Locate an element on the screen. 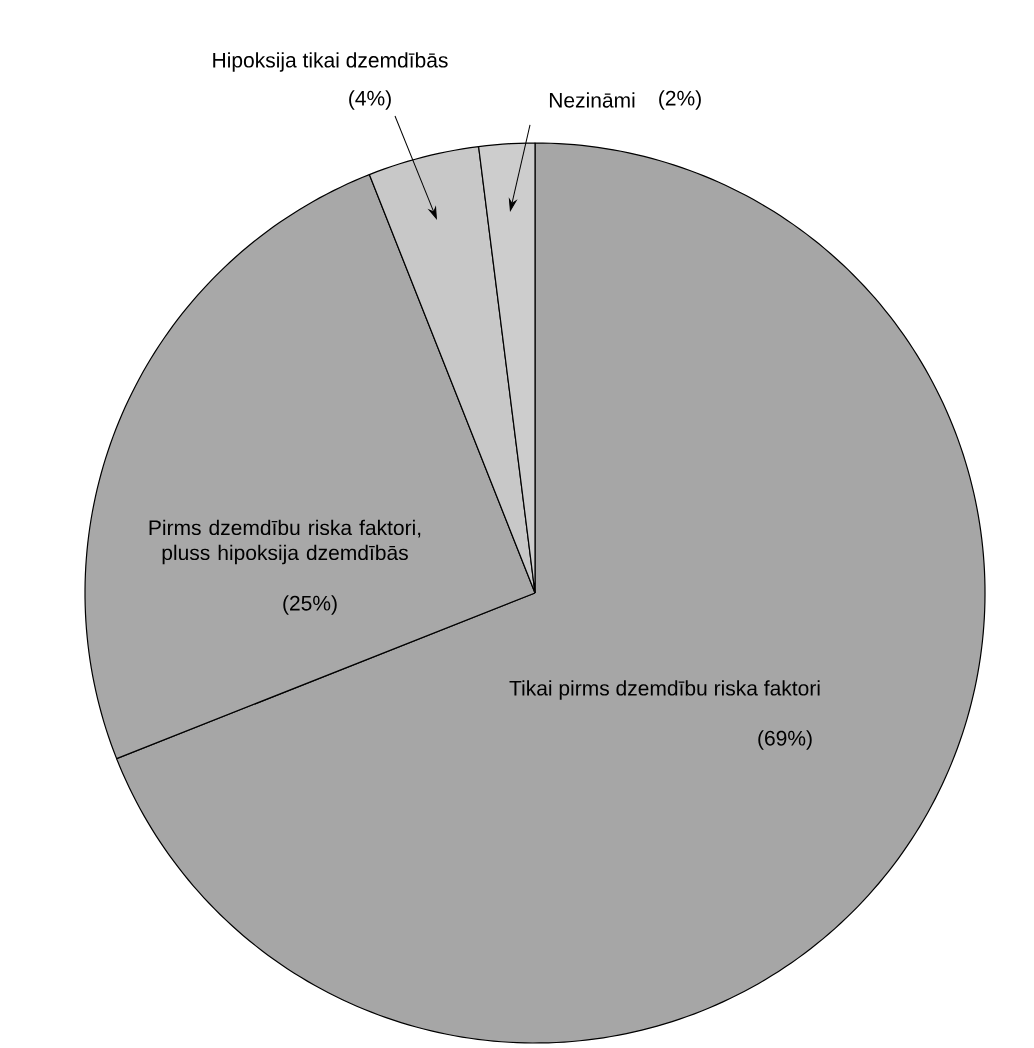 This screenshot has width=1034, height=1048. slice-label: Tikai pirms dzemdību riska faktori is located at coordinates (664, 690).